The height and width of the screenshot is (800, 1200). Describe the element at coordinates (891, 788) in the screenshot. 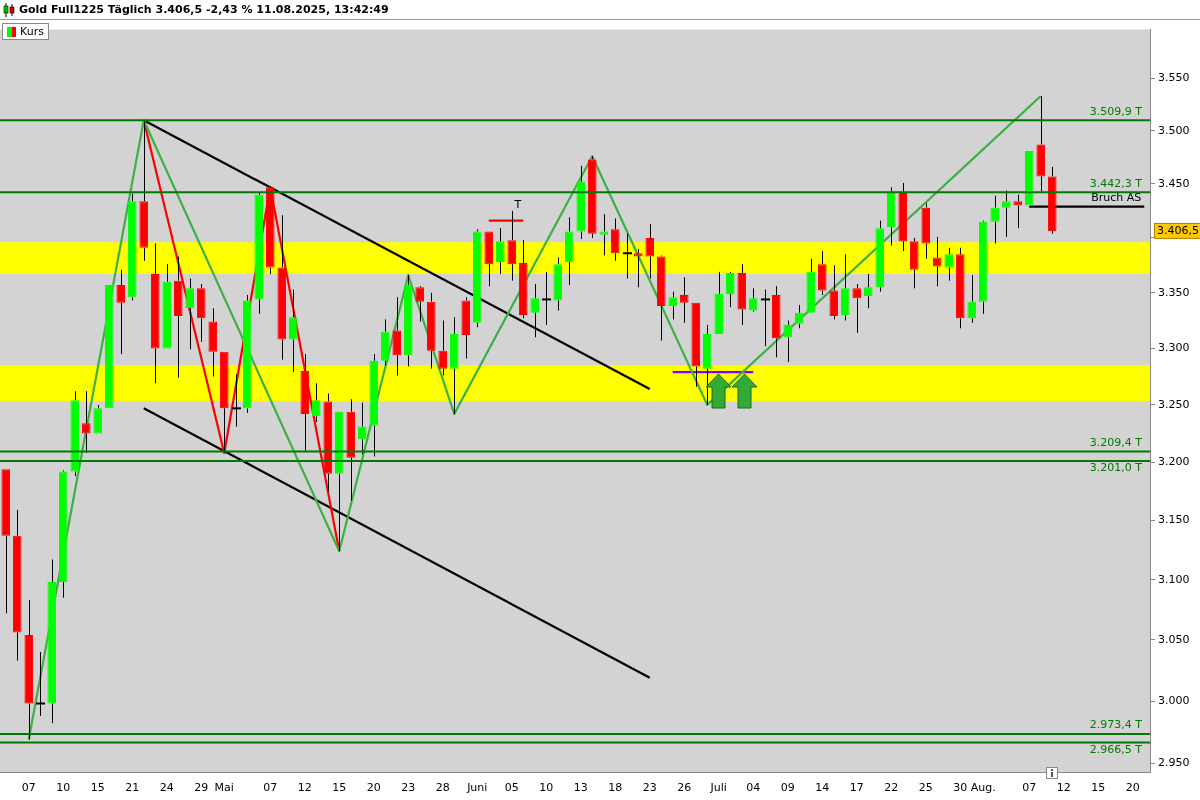

I see `x-tick-label: 22` at that location.